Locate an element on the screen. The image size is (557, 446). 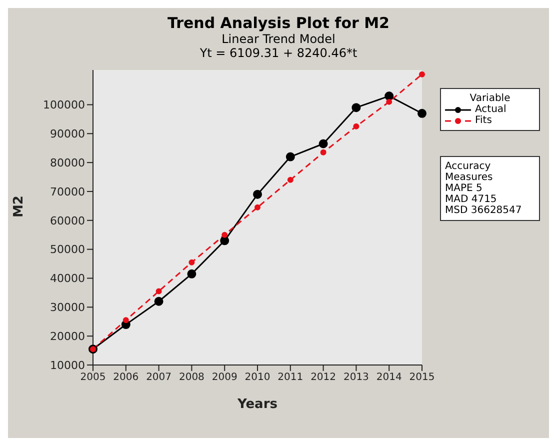
x-tick-label: 2011 is located at coordinates (291, 378).